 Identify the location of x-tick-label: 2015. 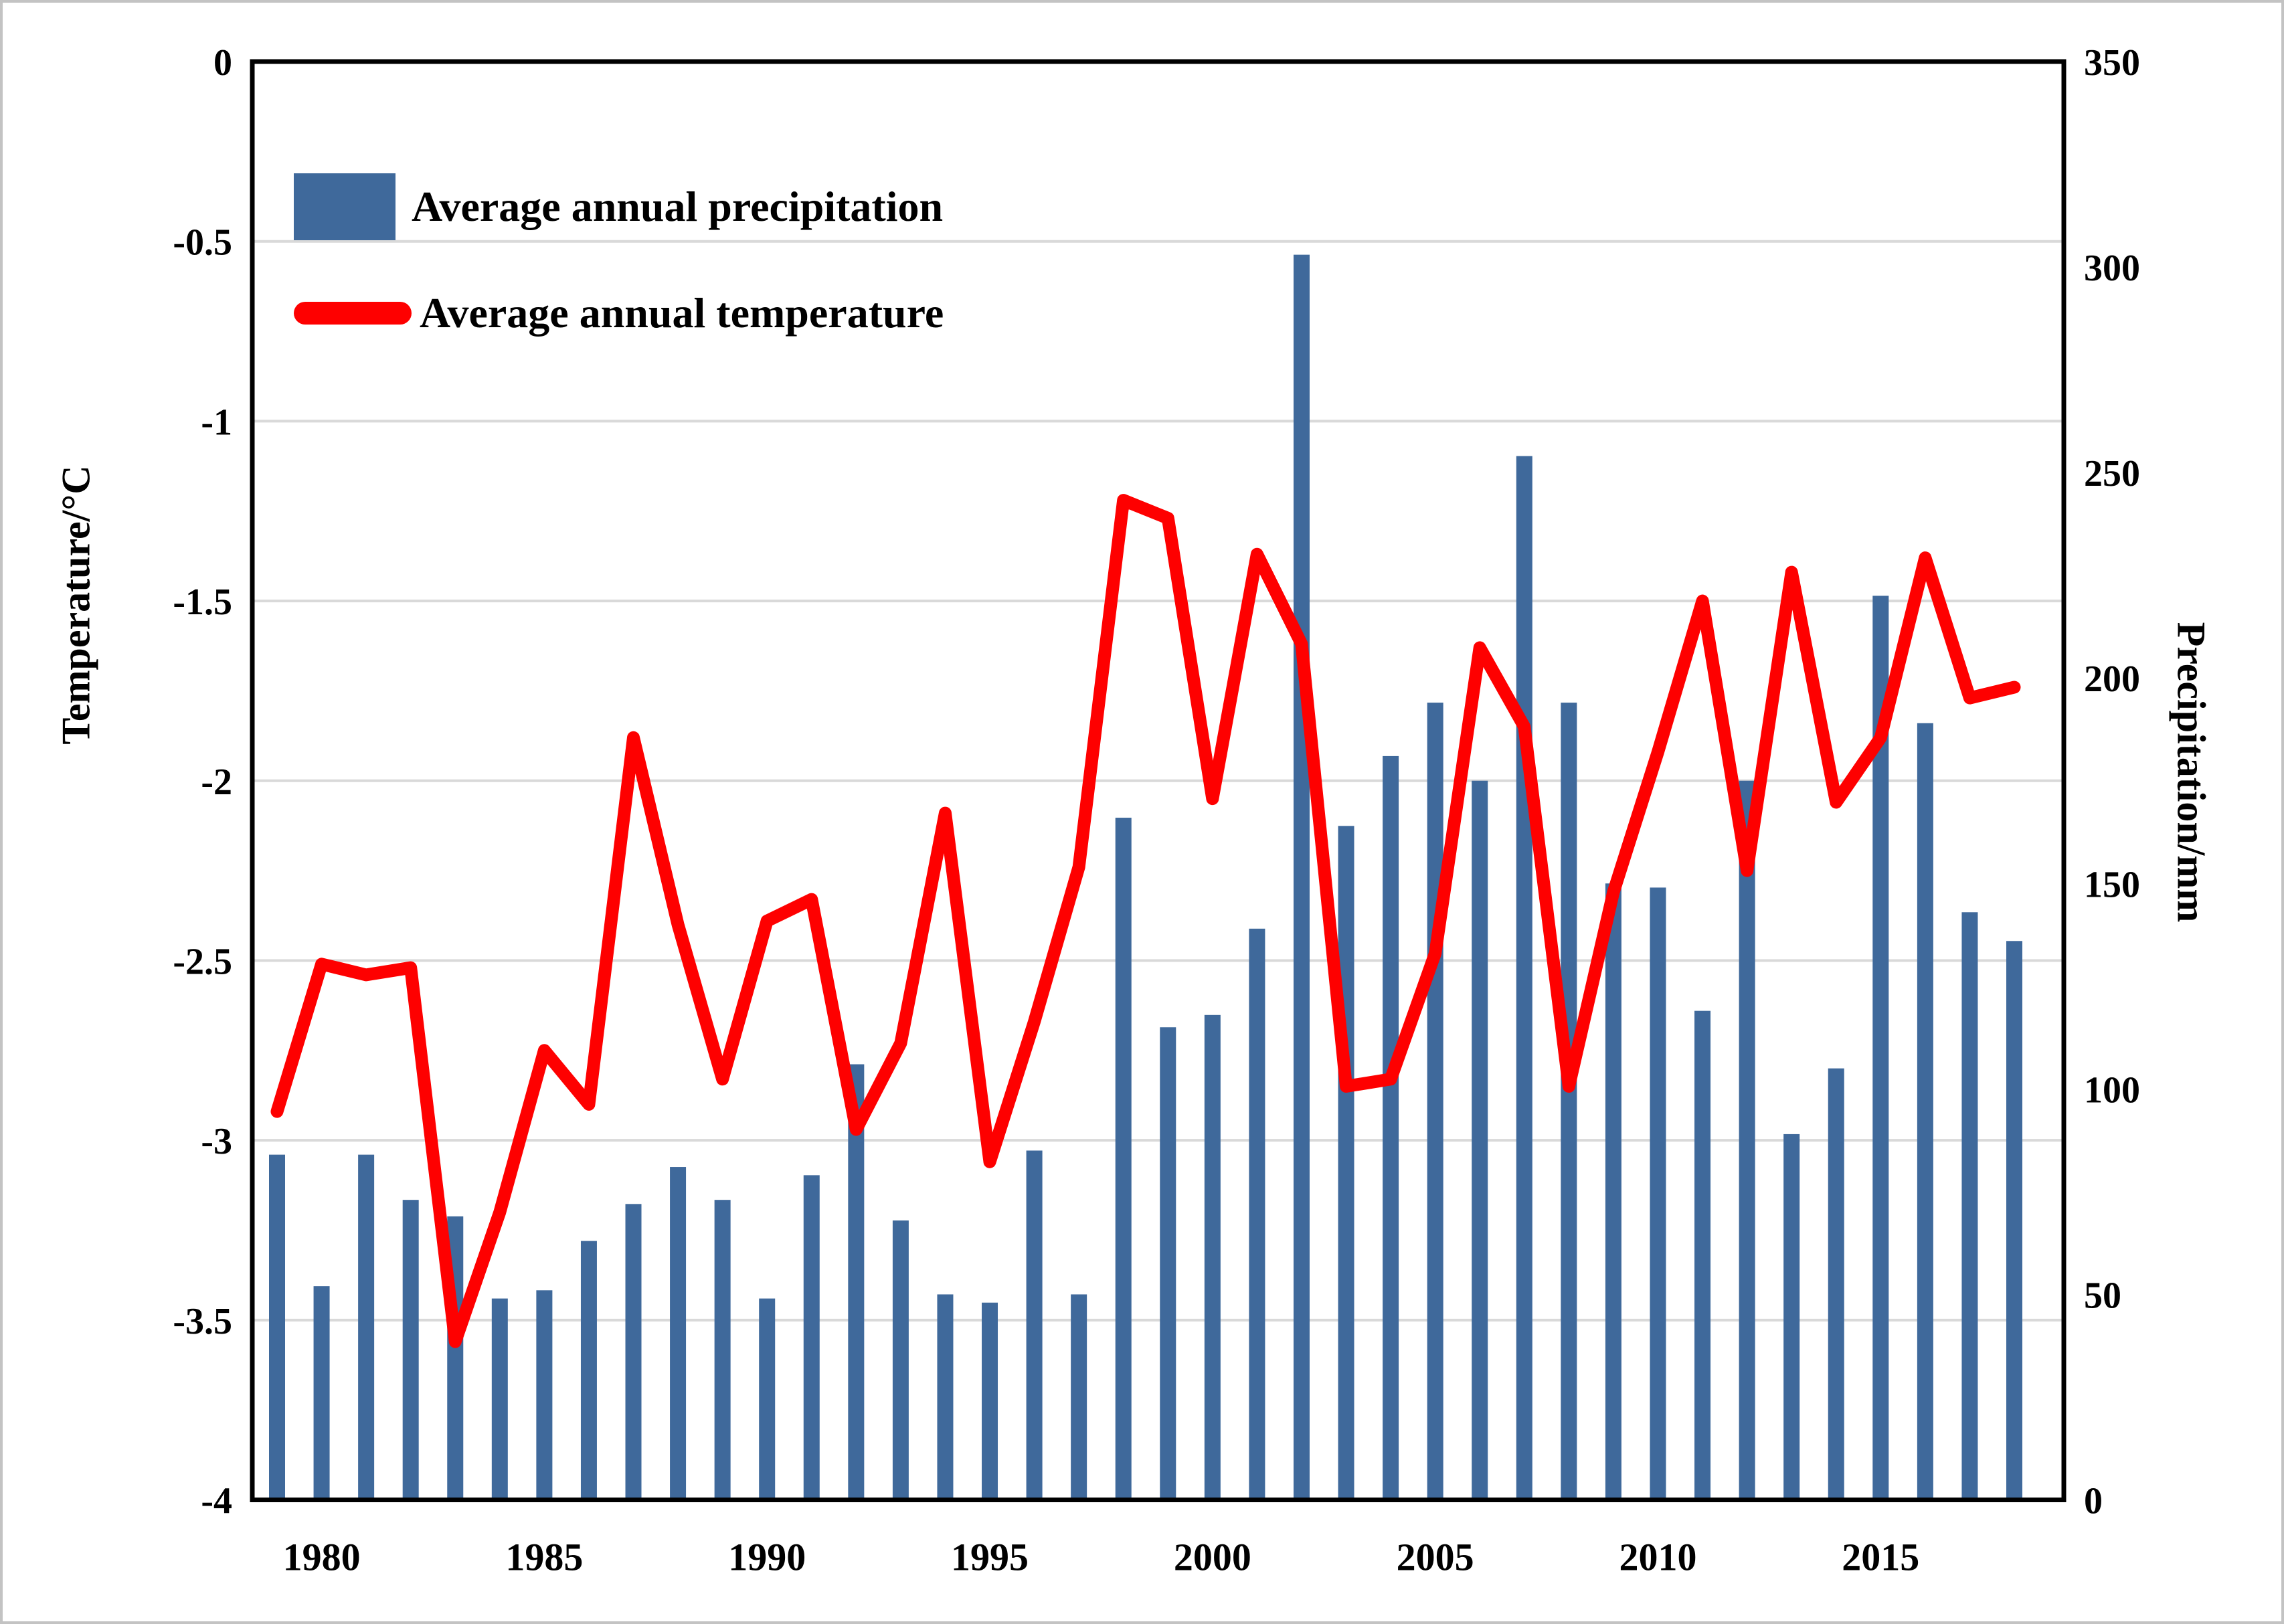
(1880, 1557).